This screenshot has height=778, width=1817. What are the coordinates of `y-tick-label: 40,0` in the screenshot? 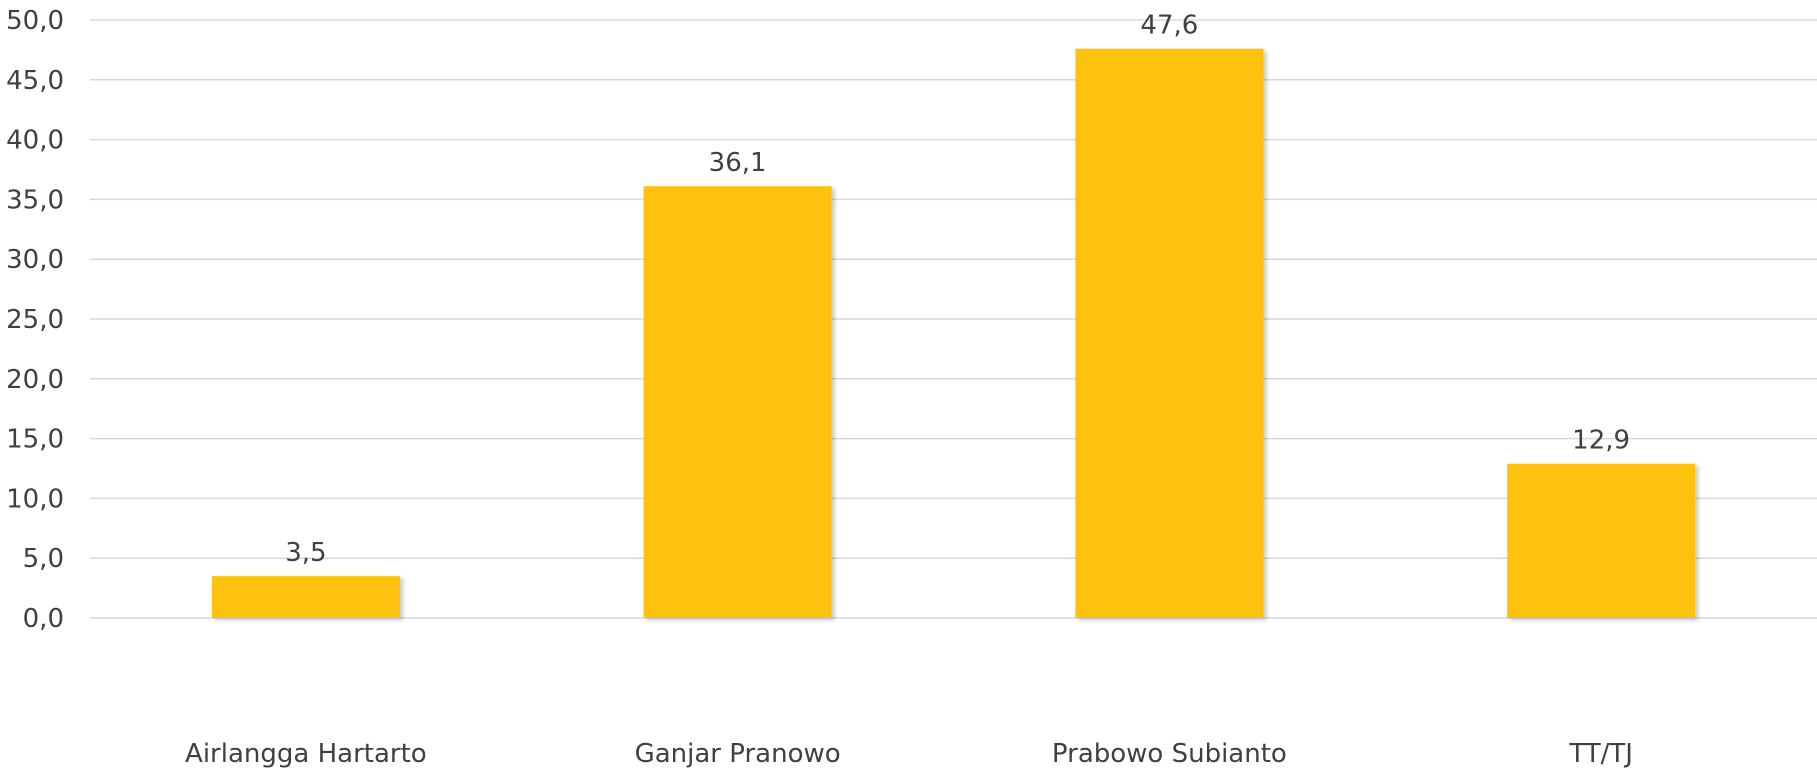 It's located at (35, 141).